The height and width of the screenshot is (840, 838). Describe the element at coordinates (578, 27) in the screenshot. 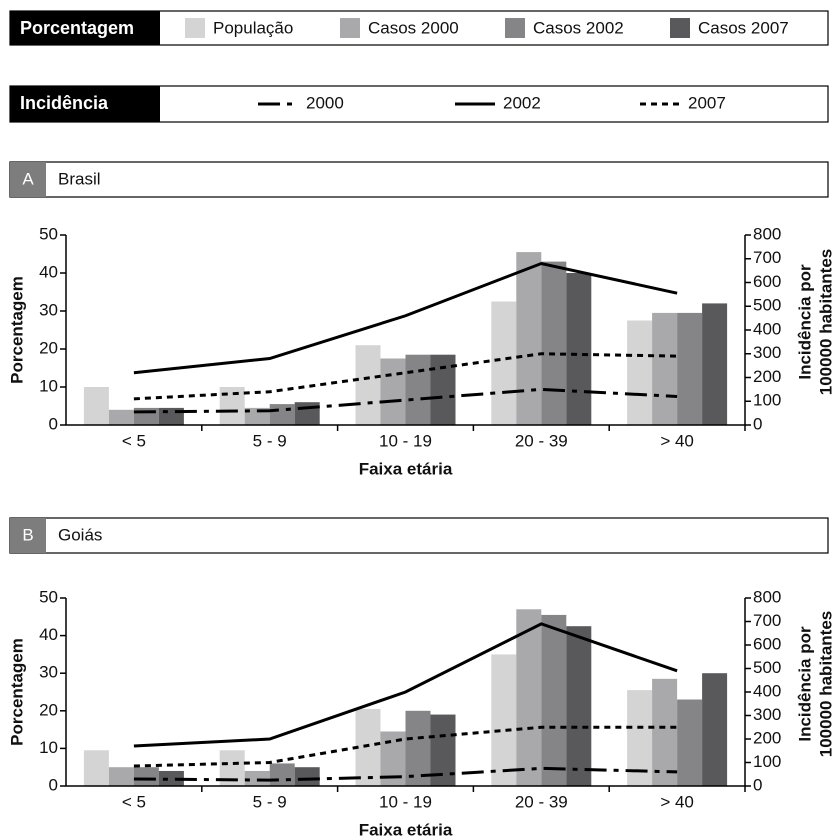

I see `legend-label: Casos 2002` at that location.